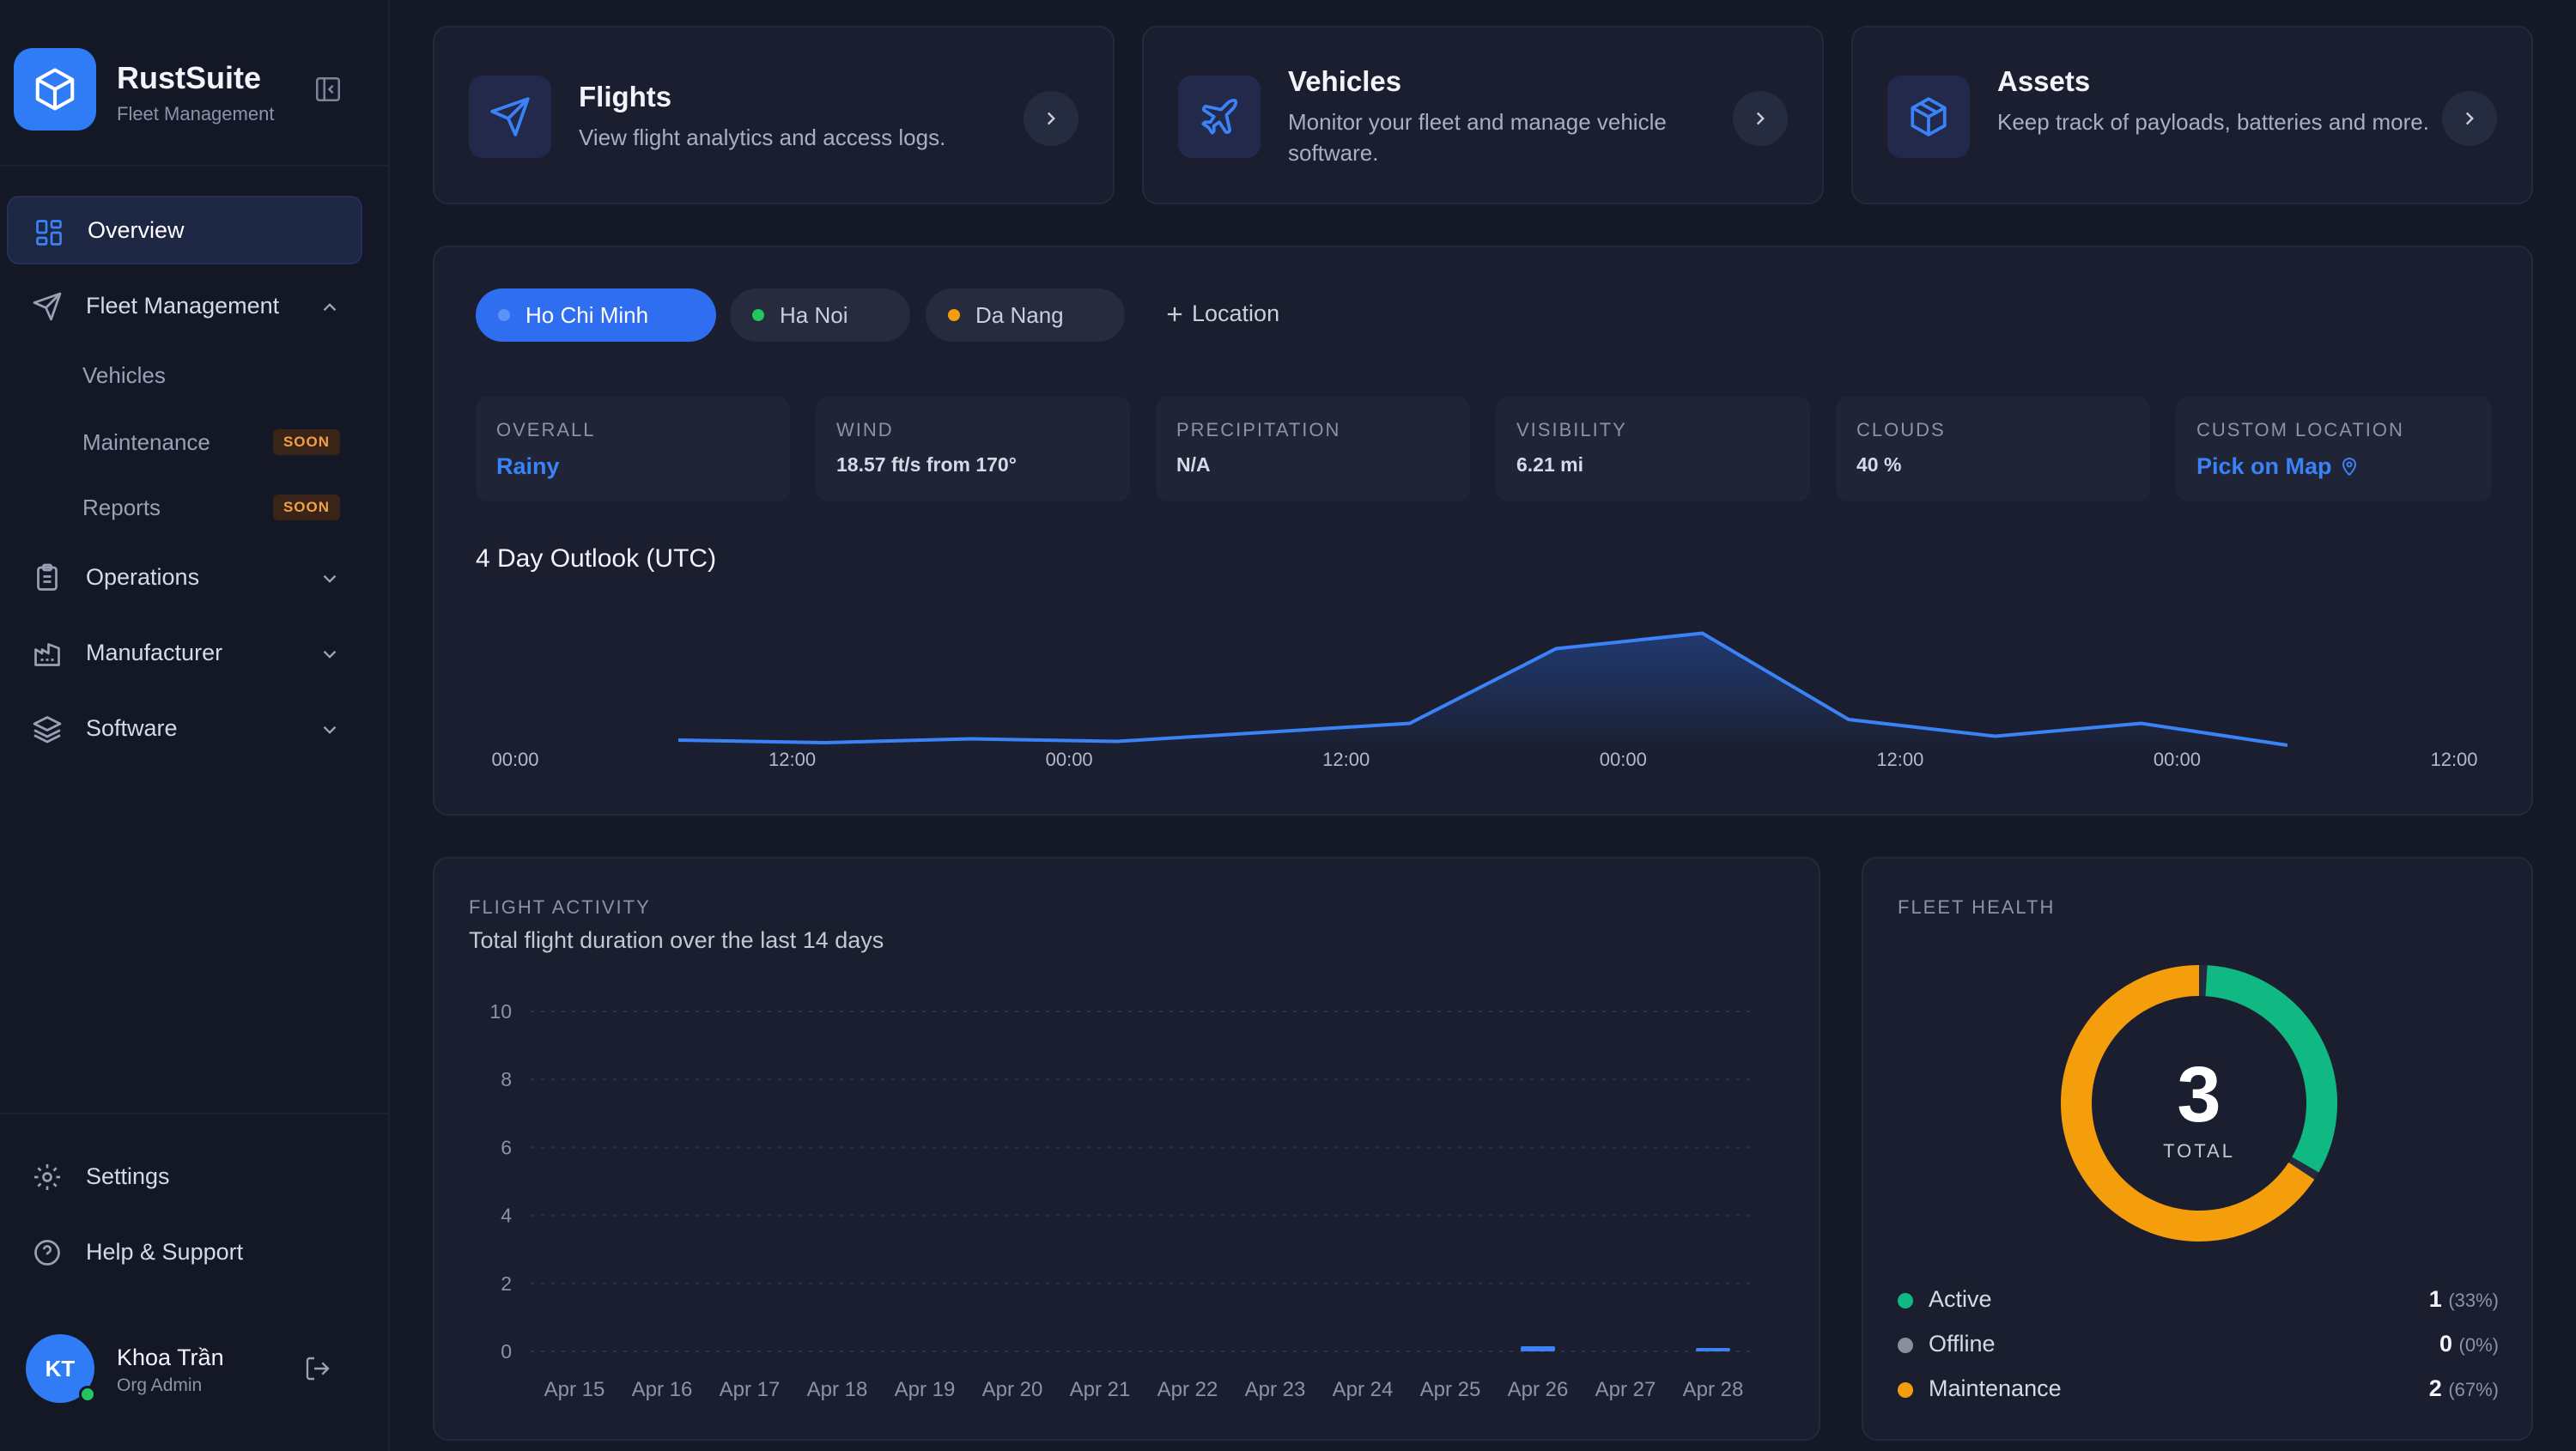 The width and height of the screenshot is (2576, 1451). What do you see at coordinates (2349, 467) in the screenshot?
I see `map-pin-icon` at bounding box center [2349, 467].